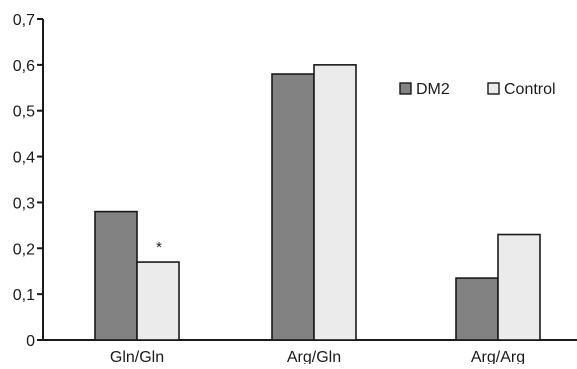 The height and width of the screenshot is (369, 577). I want to click on legend: DM2 Control, so click(477, 89).